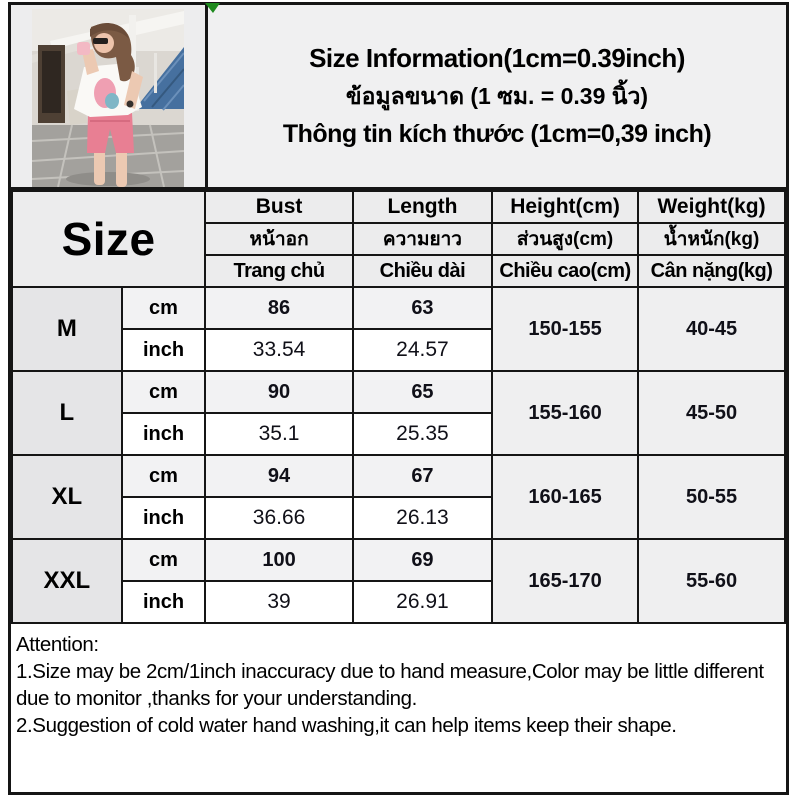  I want to click on weight-range-value: 40-45, so click(711, 329).